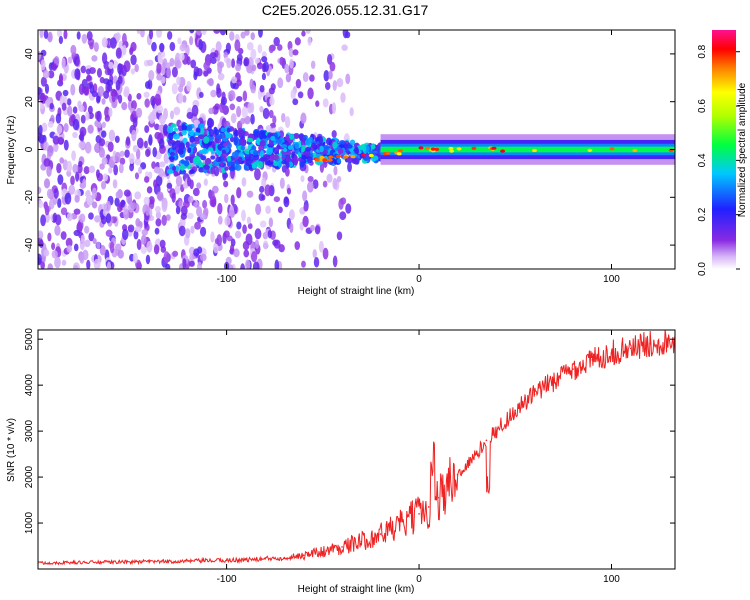 The height and width of the screenshot is (600, 750). What do you see at coordinates (227, 579) in the screenshot?
I see `snr-x-tick-label: -100` at bounding box center [227, 579].